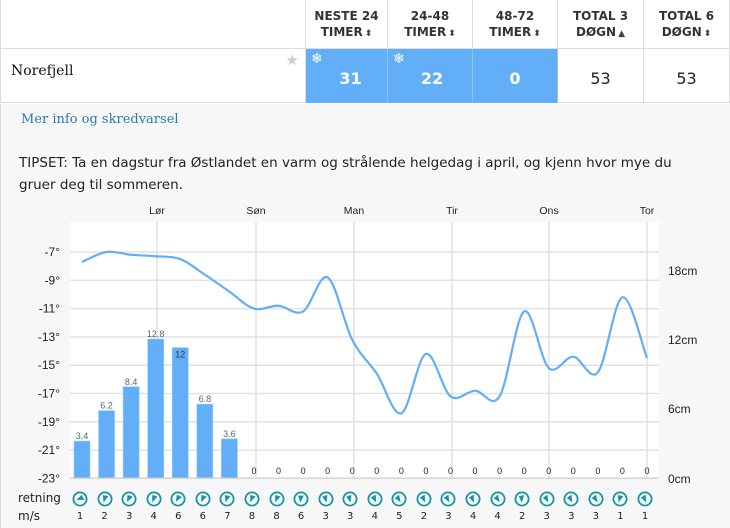  Describe the element at coordinates (347, 76) in the screenshot. I see `snow-next-24h: ❄ 31` at that location.